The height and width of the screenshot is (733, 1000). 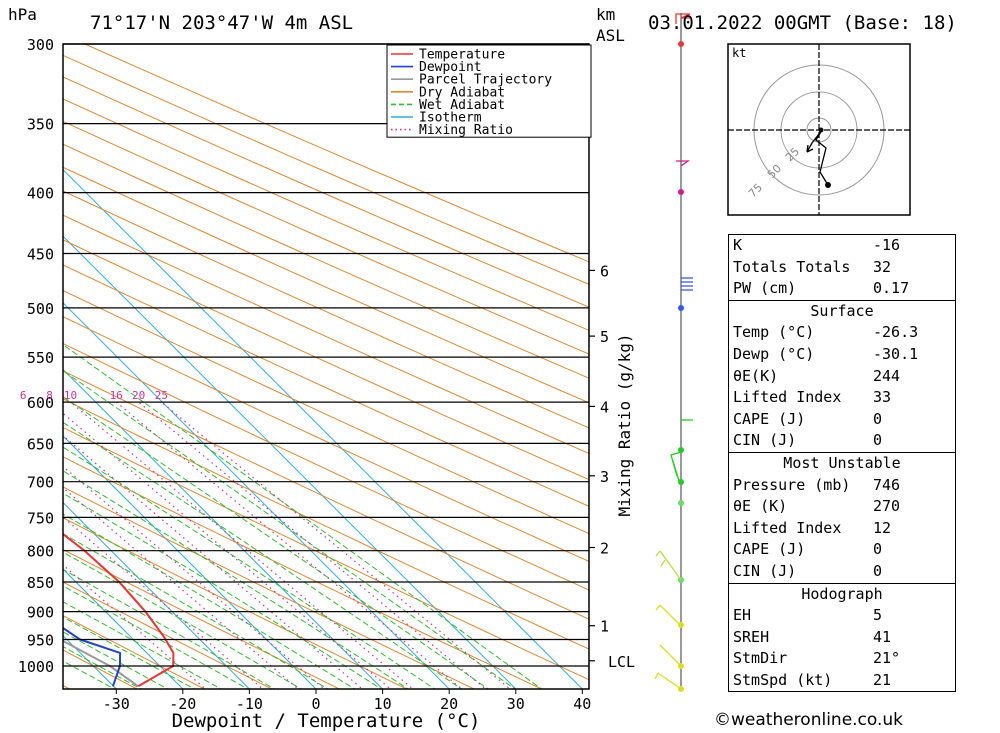 I want to click on surface-cape-value: 0, so click(x=878, y=418).